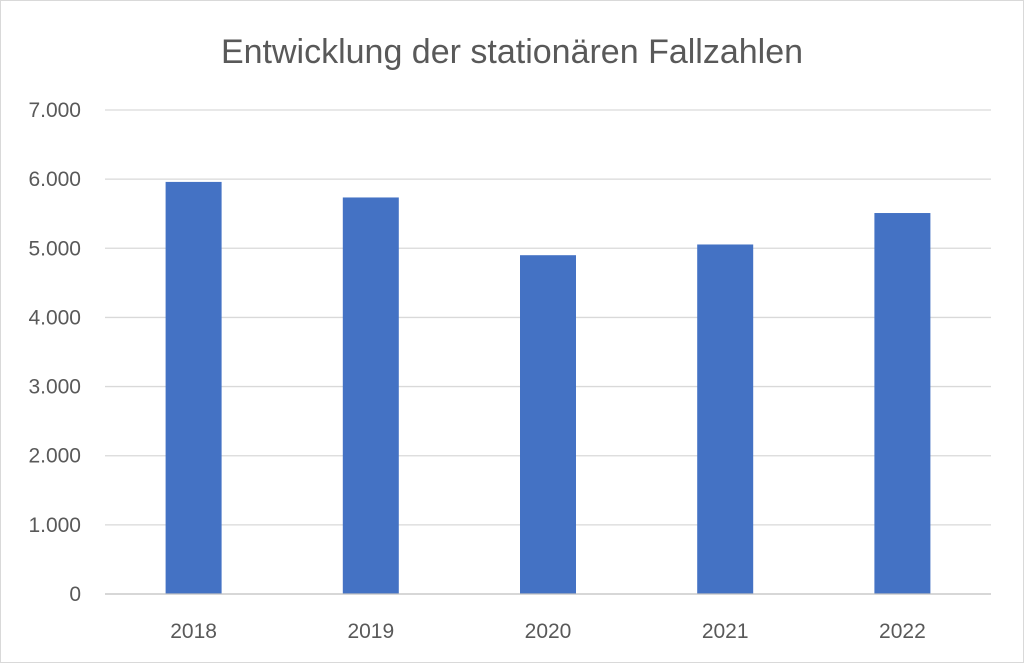 This screenshot has height=663, width=1024. Describe the element at coordinates (902, 631) in the screenshot. I see `x-tick-label: 2022` at that location.